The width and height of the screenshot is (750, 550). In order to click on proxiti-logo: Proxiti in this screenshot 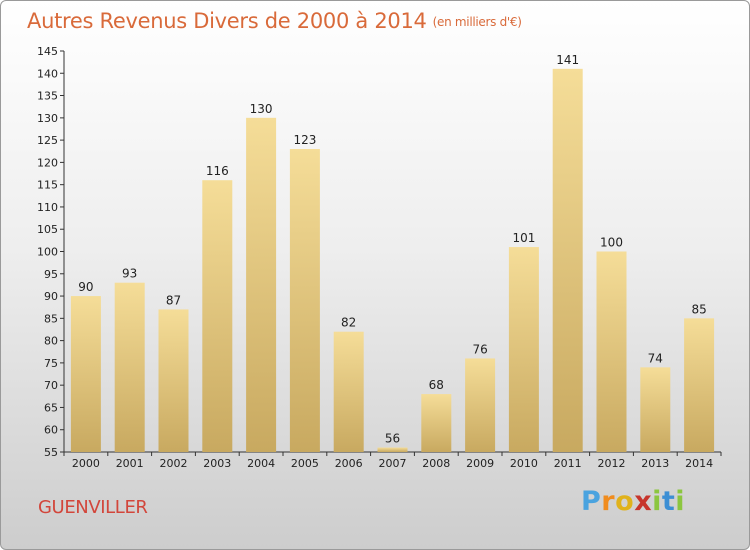, I will do `click(633, 501)`.